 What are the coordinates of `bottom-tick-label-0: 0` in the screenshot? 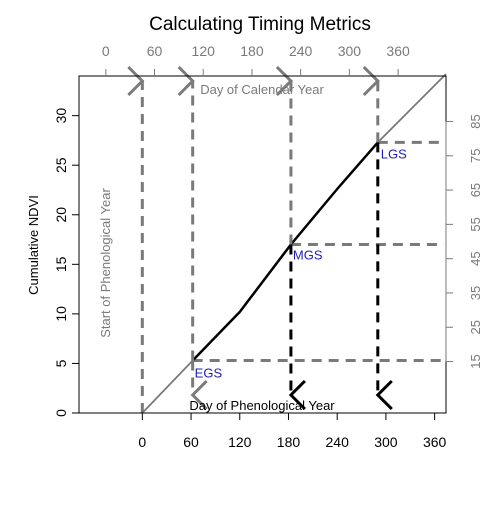 It's located at (142, 442).